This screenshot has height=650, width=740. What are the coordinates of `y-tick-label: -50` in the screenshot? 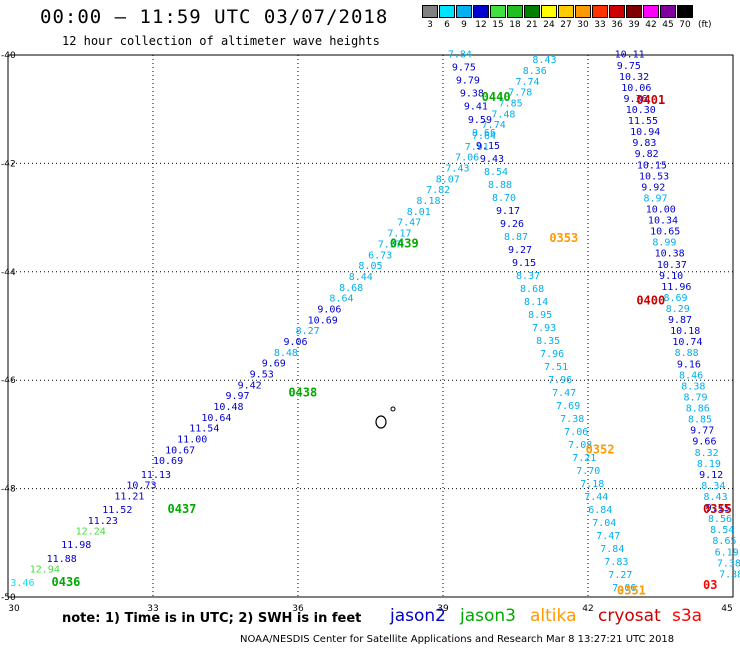 It's located at (8, 598).